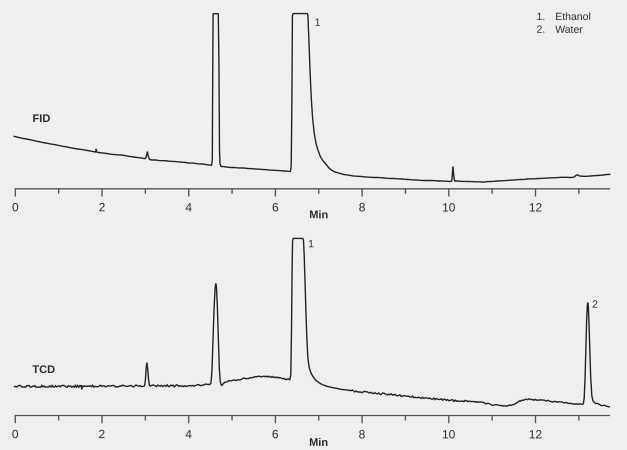  What do you see at coordinates (573, 17) in the screenshot?
I see `svg-text: Ethanol` at bounding box center [573, 17].